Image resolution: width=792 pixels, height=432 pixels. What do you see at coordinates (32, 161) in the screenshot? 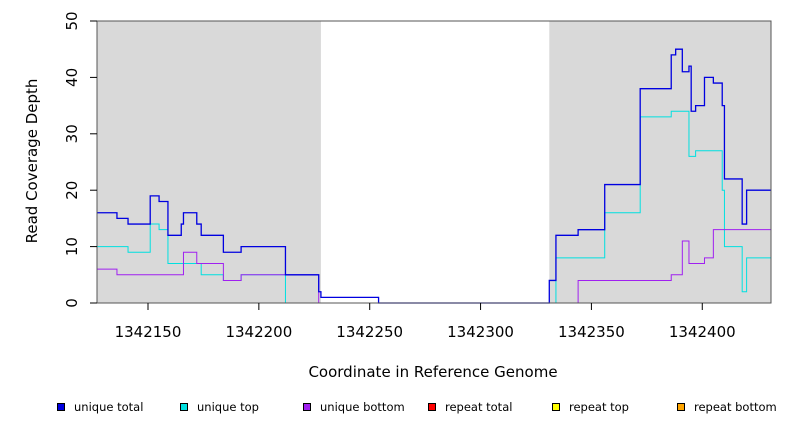
I see `y-axis-title: Read Coverage Depth` at bounding box center [32, 161].